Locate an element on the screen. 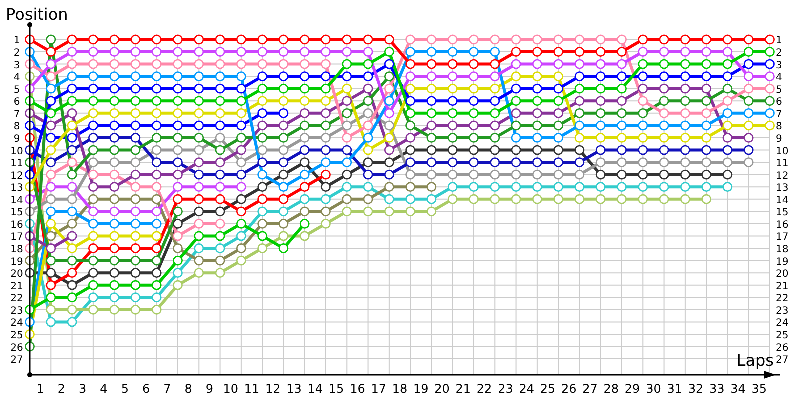 The height and width of the screenshot is (400, 800). y-tick-label: 3 is located at coordinates (17, 66).